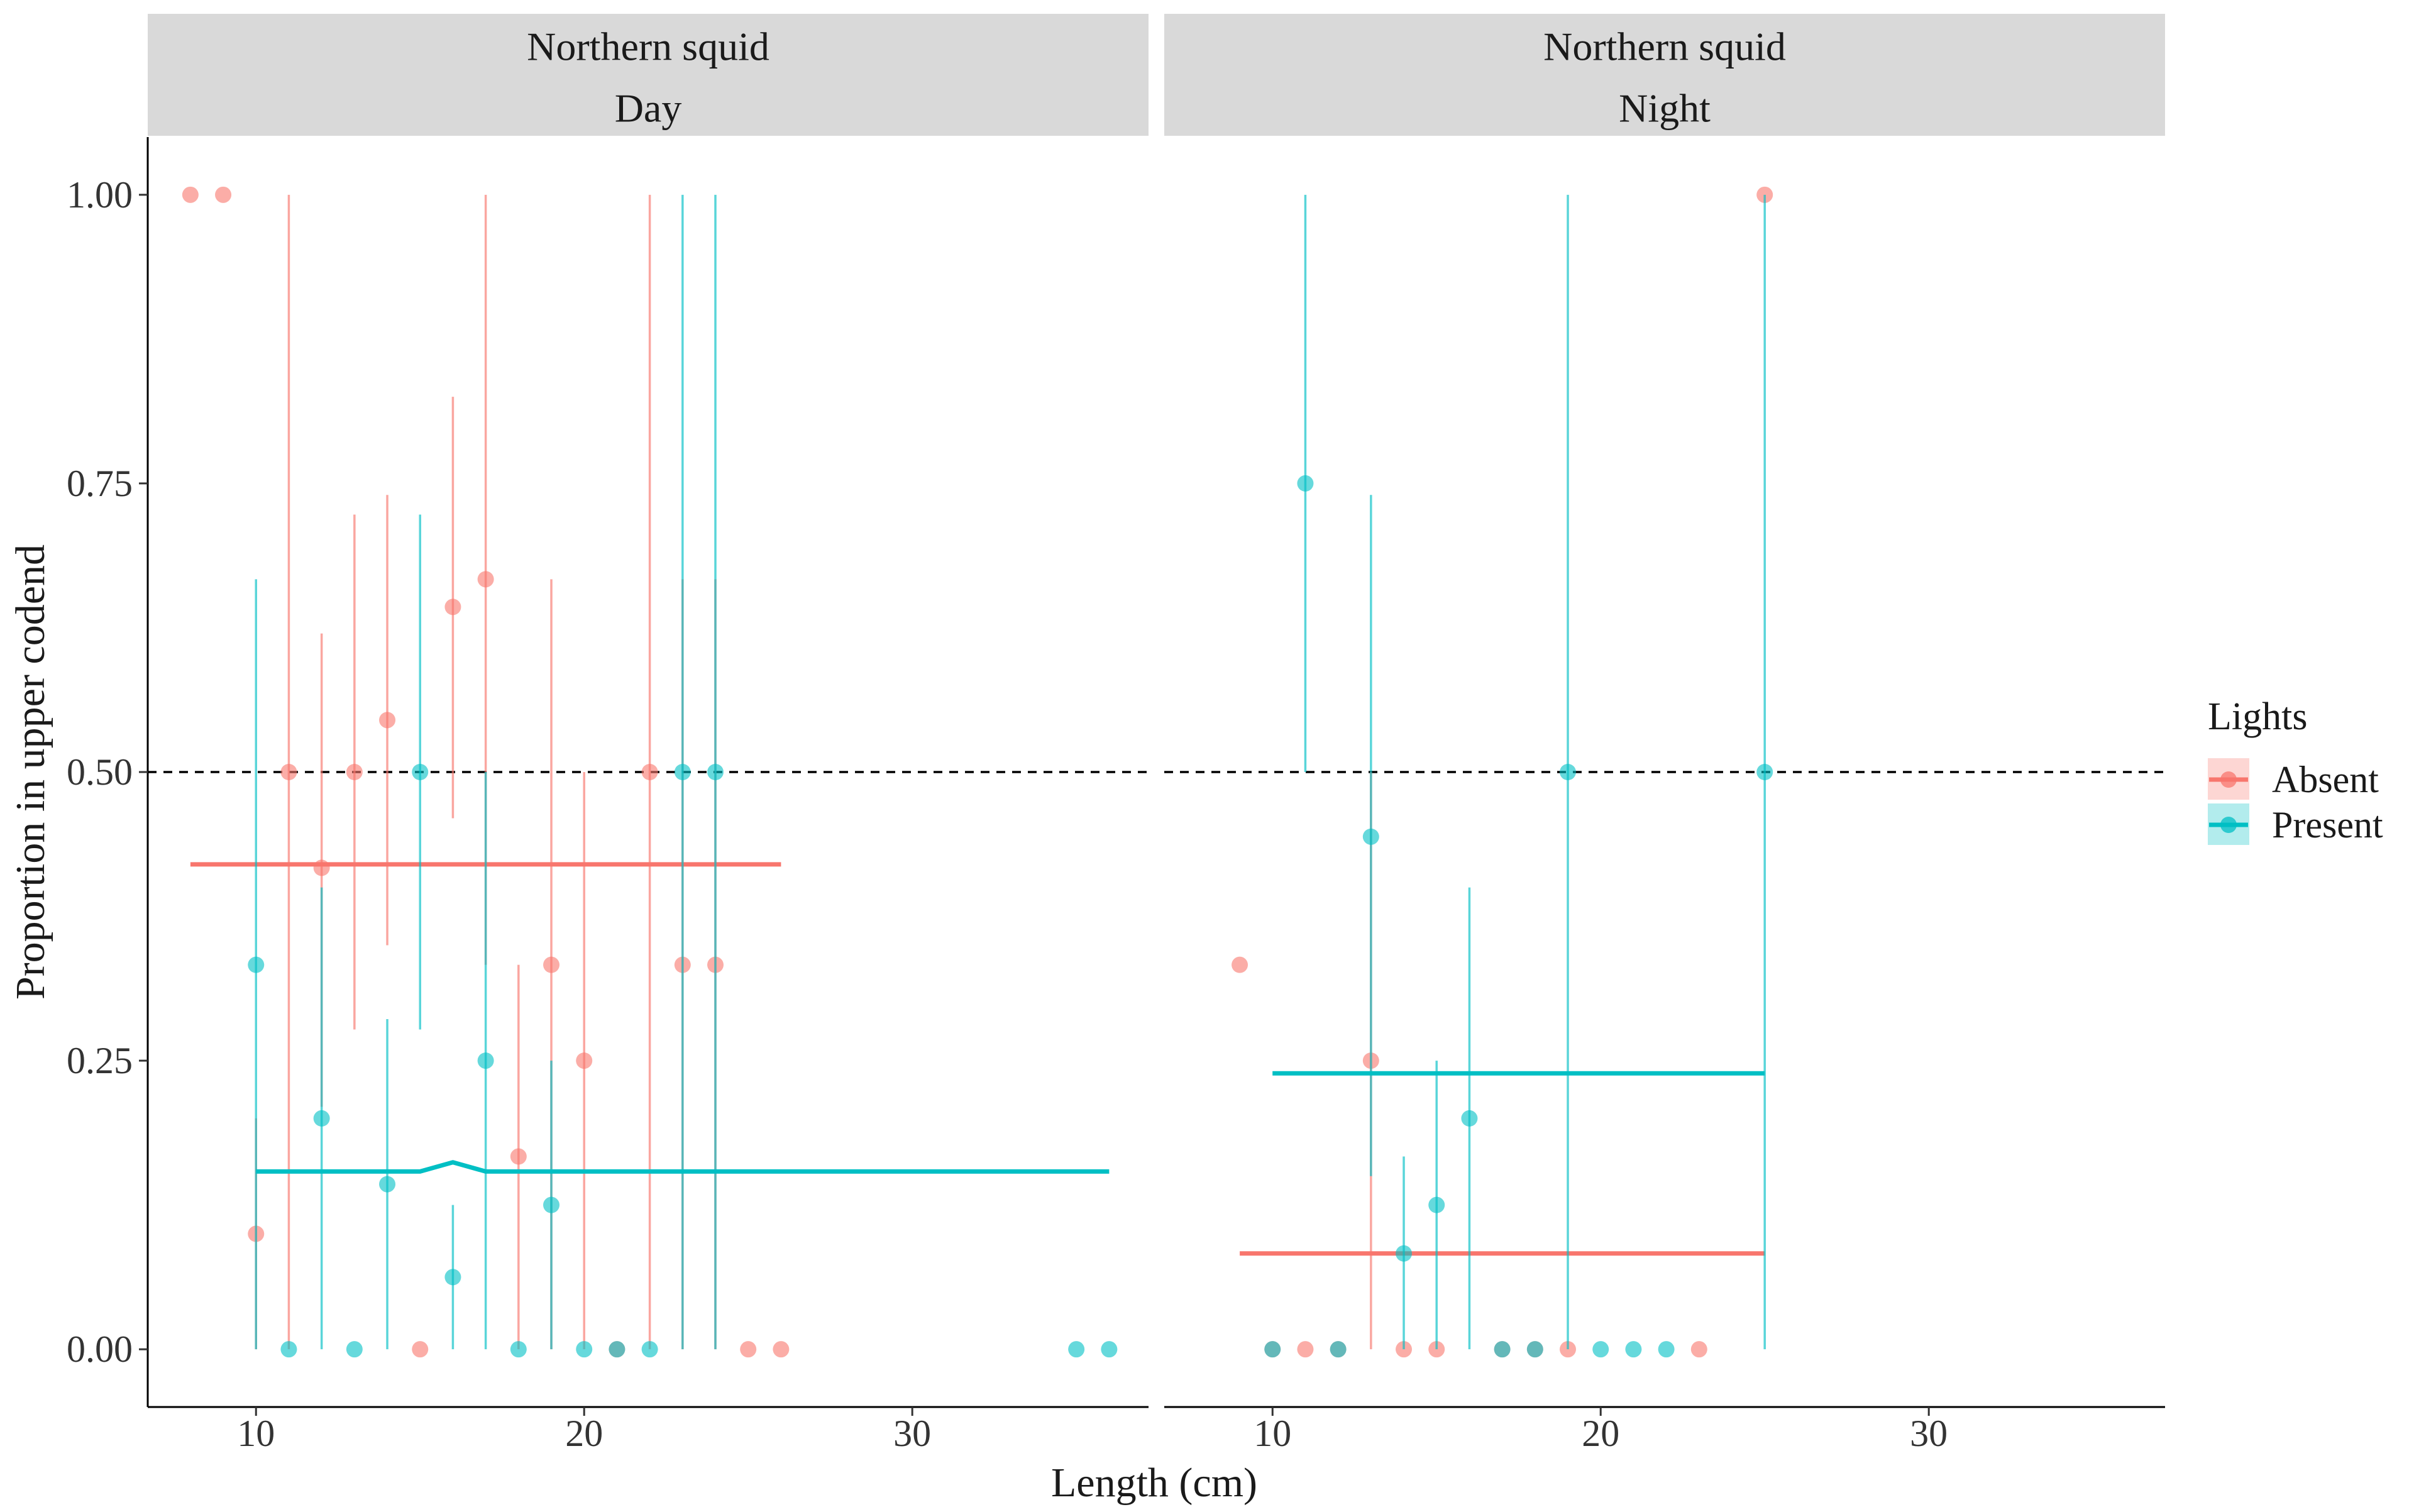 This screenshot has width=2414, height=1512. I want to click on legend-title: Lights, so click(2257, 716).